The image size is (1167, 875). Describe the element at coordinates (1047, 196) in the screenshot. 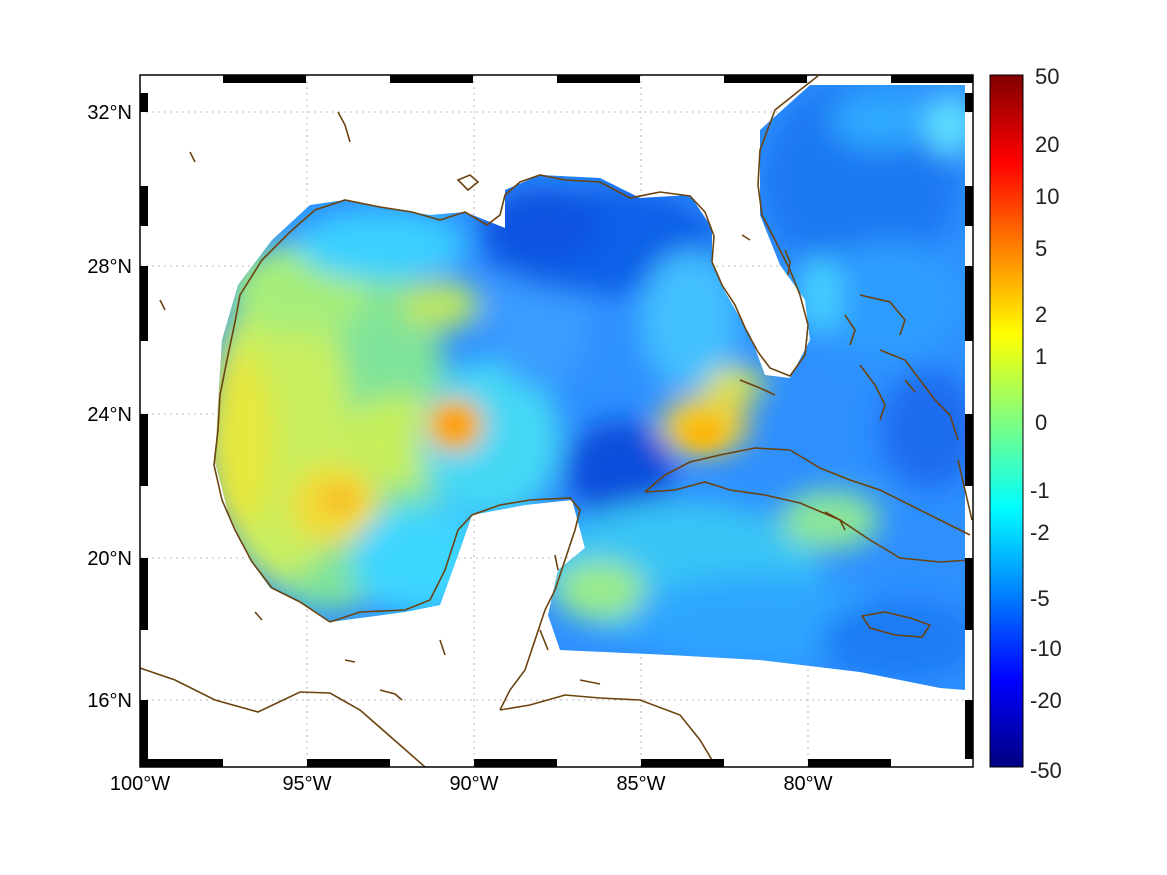

I see `colorbar-tick-label: 10` at that location.